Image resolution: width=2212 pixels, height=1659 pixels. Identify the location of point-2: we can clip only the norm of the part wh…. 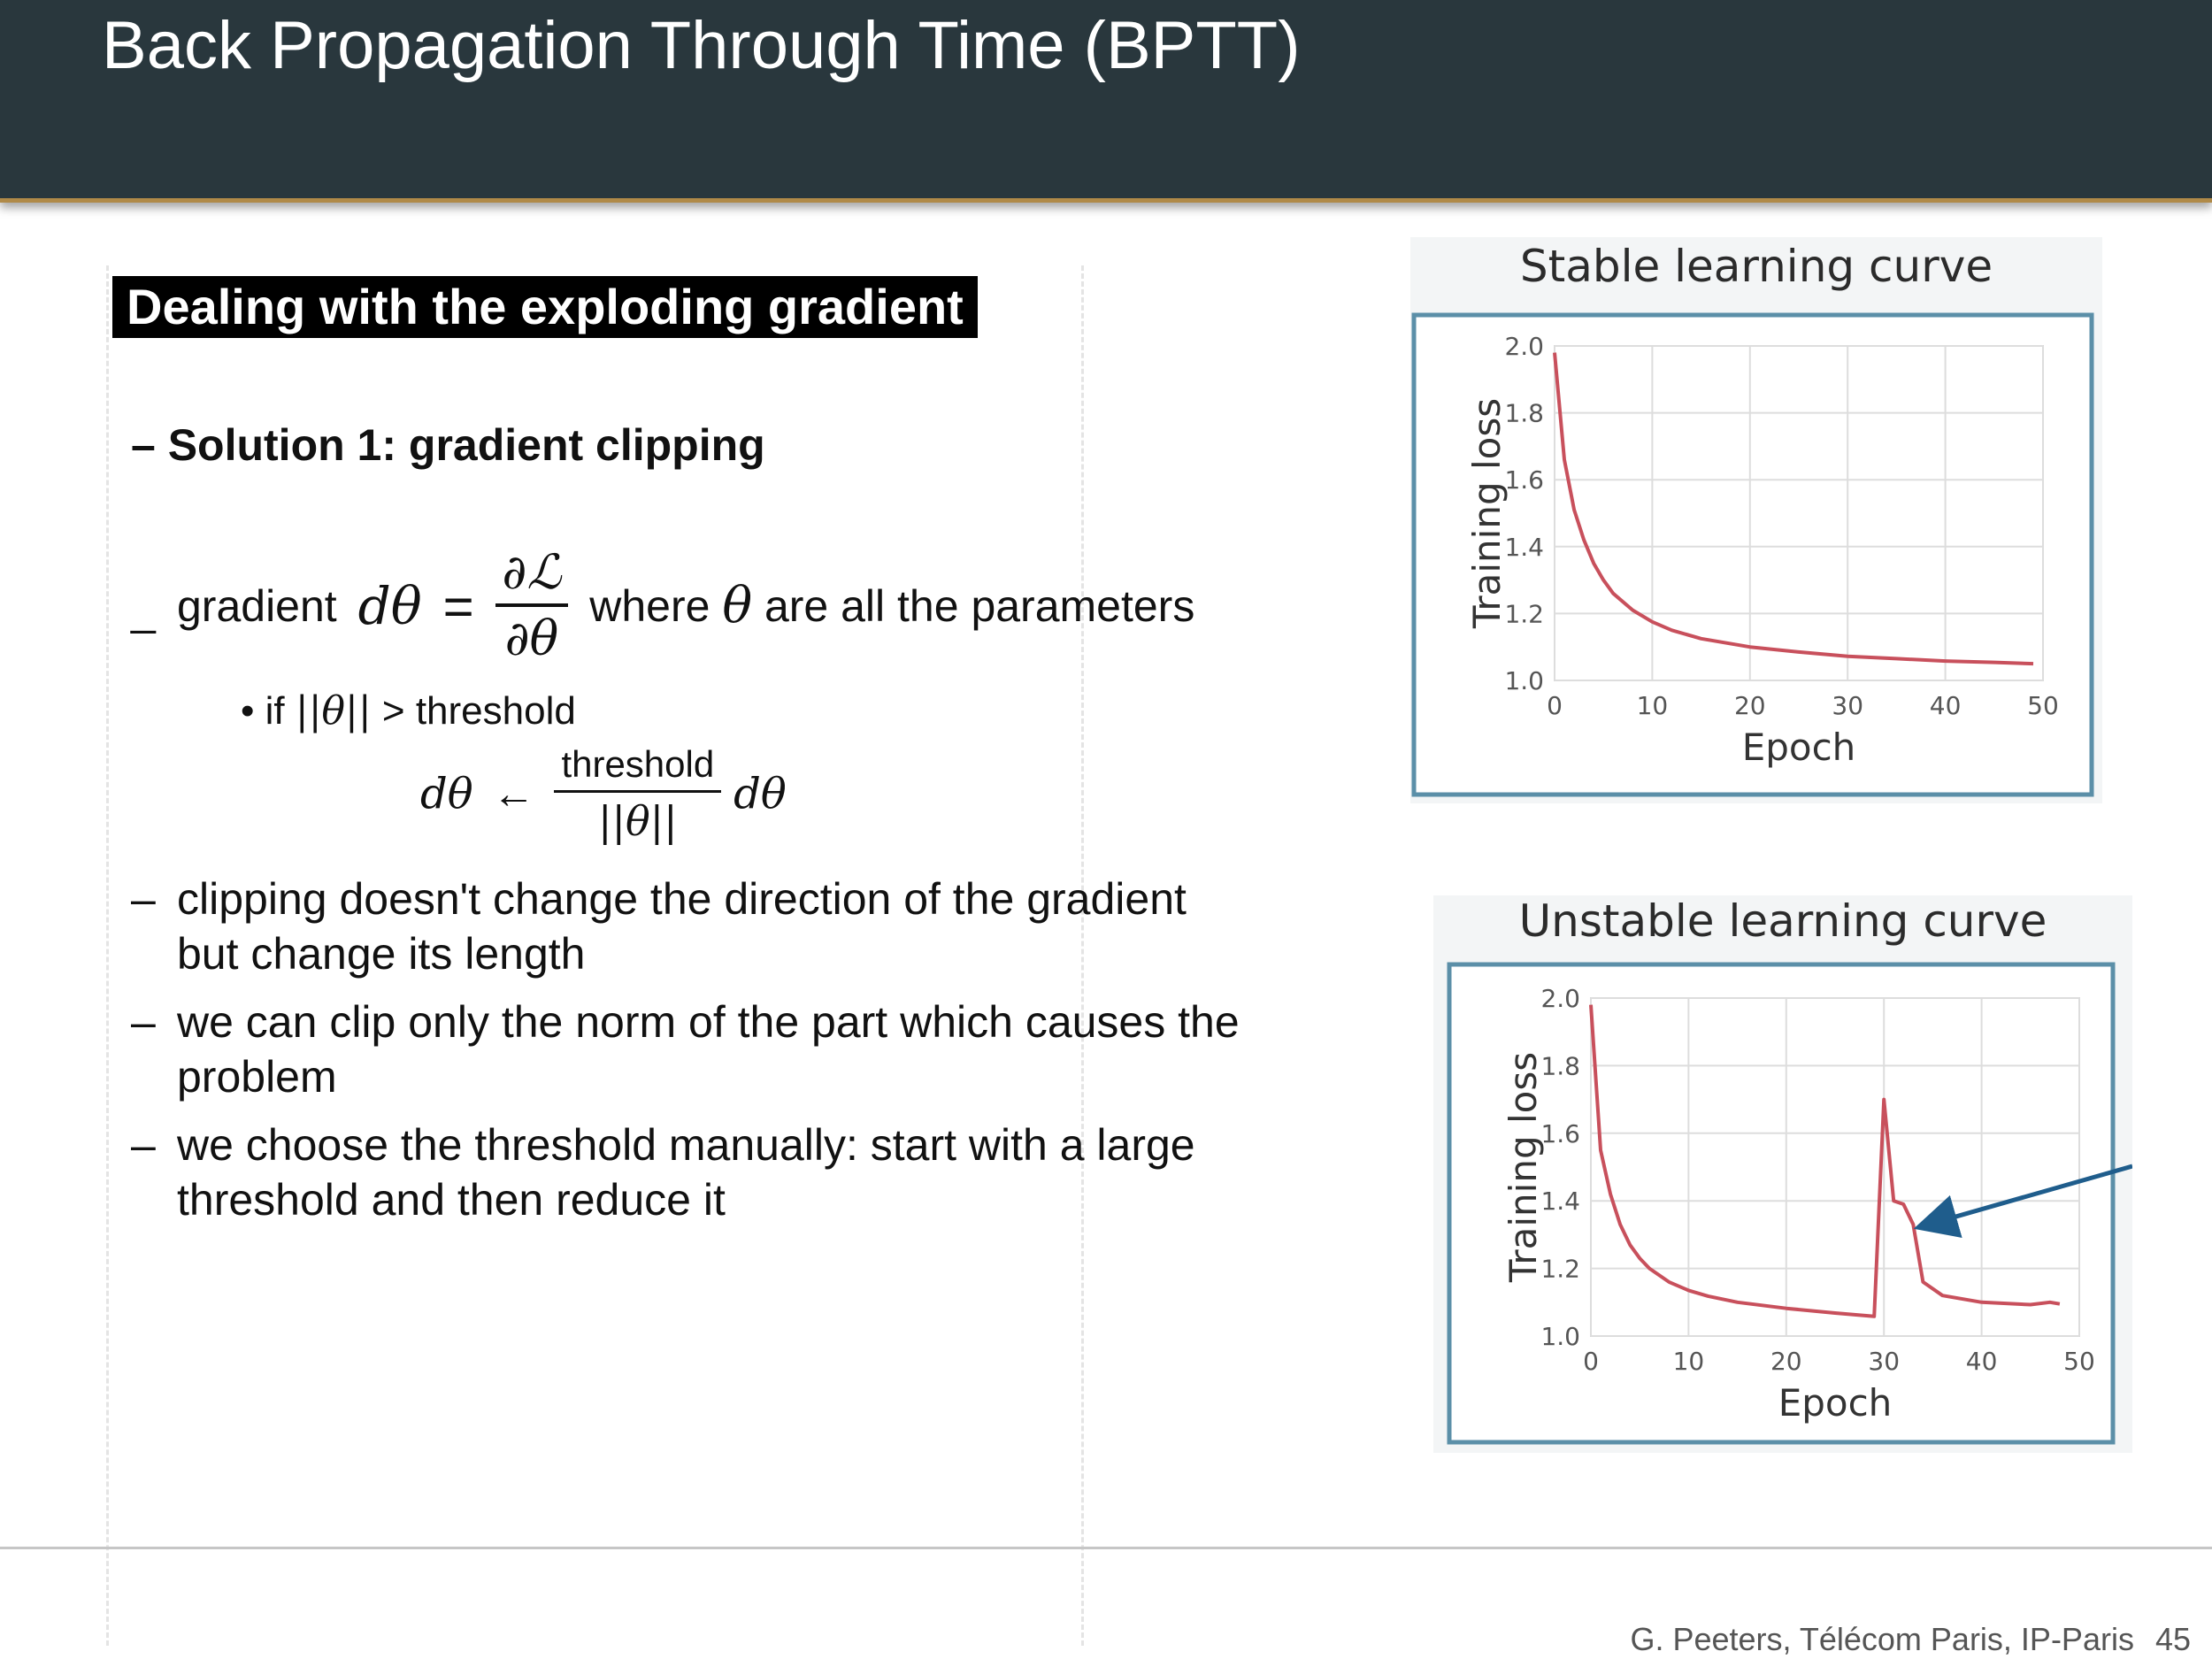
(709, 1050).